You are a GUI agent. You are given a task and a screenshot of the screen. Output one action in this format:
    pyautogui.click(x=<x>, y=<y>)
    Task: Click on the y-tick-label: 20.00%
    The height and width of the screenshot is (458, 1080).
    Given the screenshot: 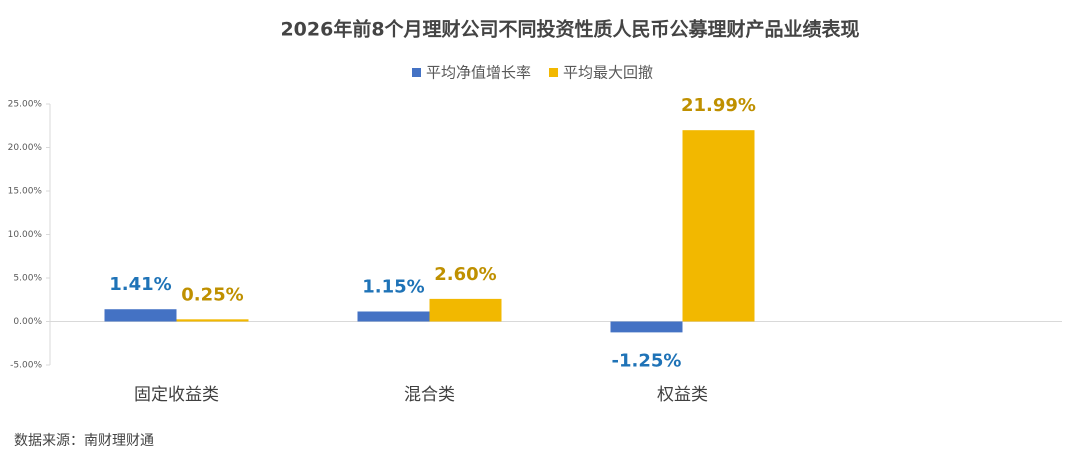 What is the action you would take?
    pyautogui.click(x=25, y=148)
    